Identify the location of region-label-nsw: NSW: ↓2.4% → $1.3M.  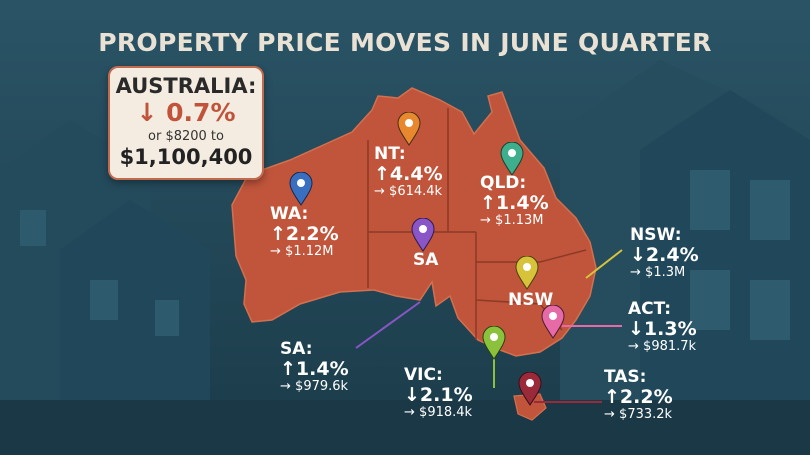
(664, 253).